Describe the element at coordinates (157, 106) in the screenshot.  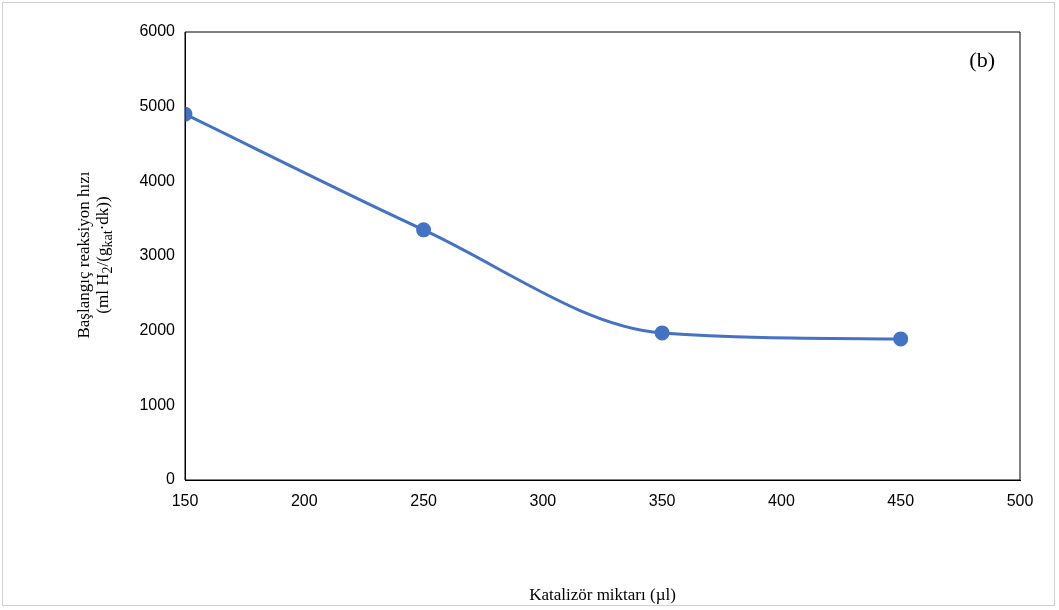
I see `y-tick-label: 5000` at that location.